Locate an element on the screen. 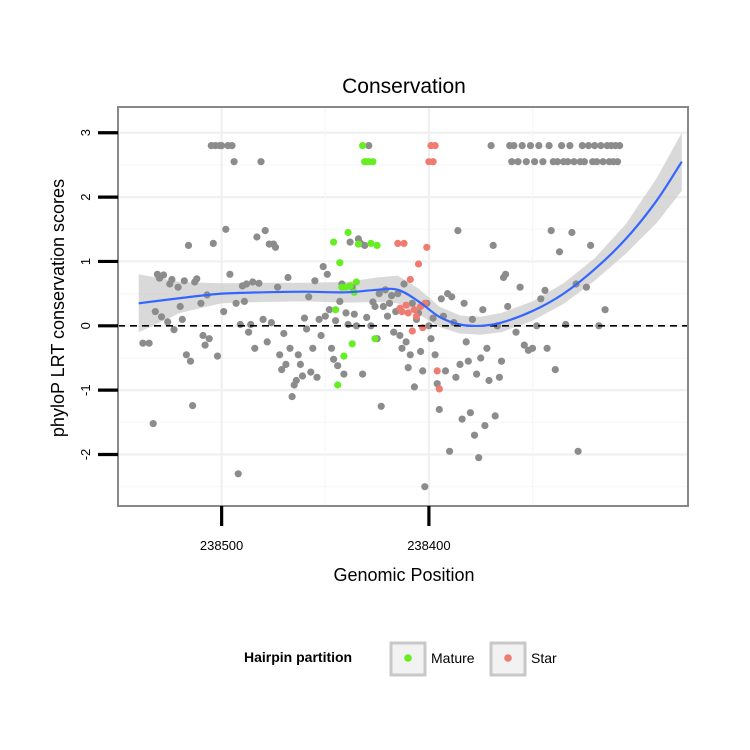 The width and height of the screenshot is (750, 750). y-tick-label: 0 is located at coordinates (85, 325).